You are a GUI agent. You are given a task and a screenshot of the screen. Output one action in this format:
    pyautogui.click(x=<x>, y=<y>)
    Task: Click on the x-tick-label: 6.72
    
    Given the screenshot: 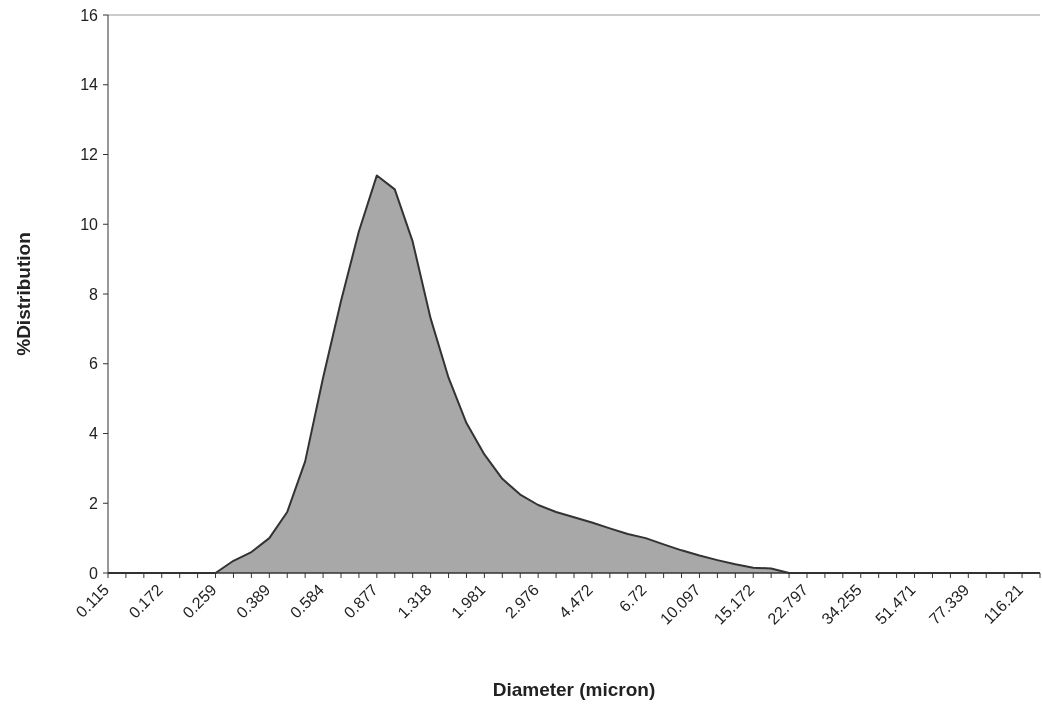 What is the action you would take?
    pyautogui.click(x=632, y=598)
    